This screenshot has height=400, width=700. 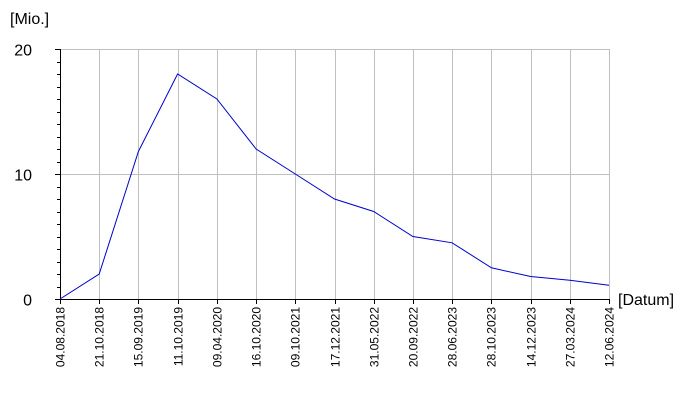 I want to click on y-tick-label: 20, so click(x=23, y=51).